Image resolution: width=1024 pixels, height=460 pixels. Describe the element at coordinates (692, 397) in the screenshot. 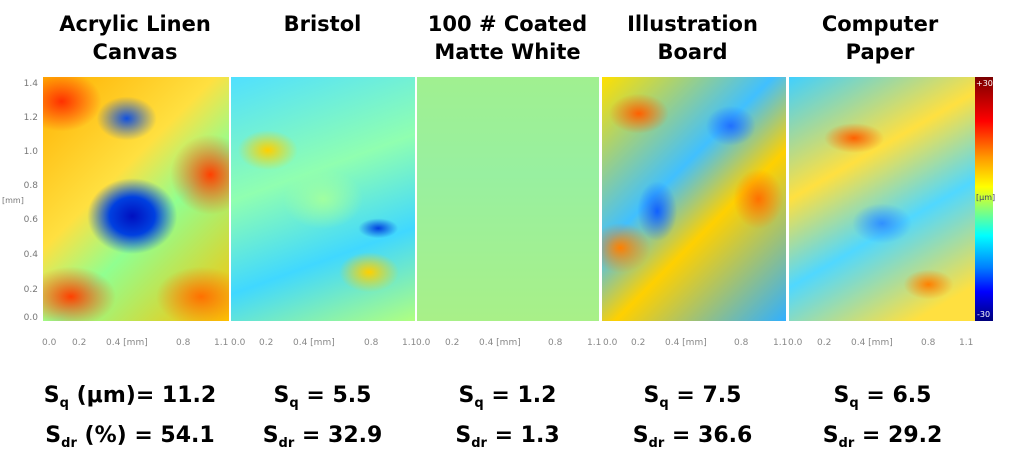

I see `sq-value: Sq = 7.5` at that location.